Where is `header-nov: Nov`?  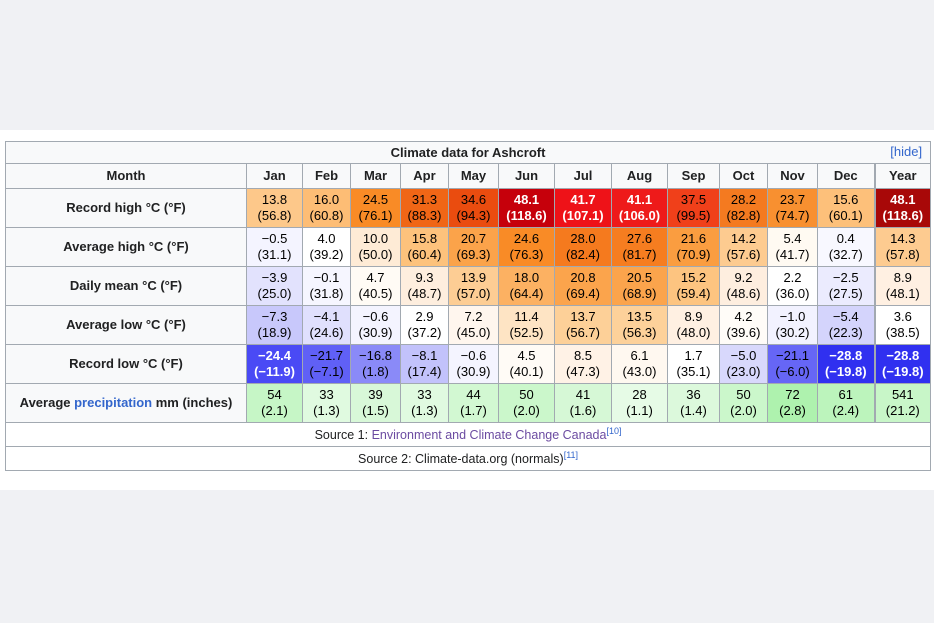
header-nov: Nov is located at coordinates (792, 176).